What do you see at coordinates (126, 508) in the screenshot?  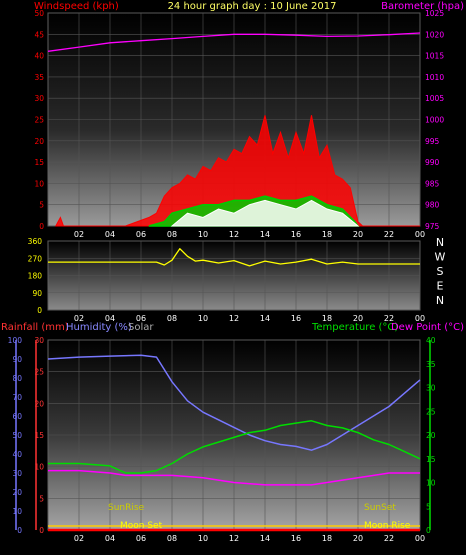 I see `sunrise-label: SunRise` at bounding box center [126, 508].